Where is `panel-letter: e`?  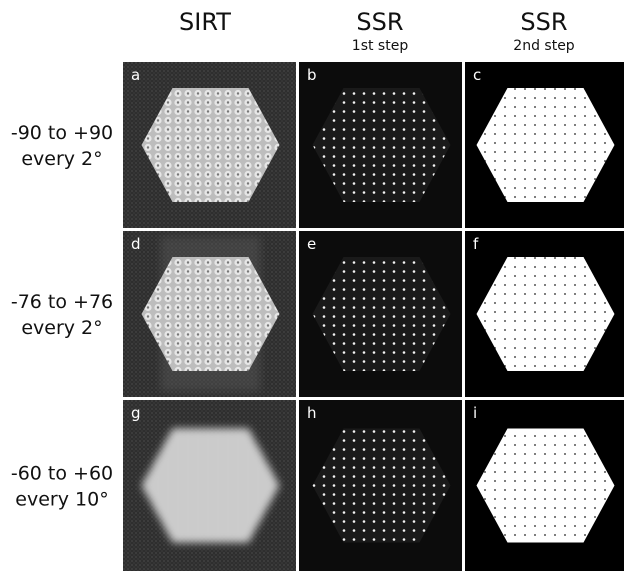
panel-letter: e is located at coordinates (311, 244).